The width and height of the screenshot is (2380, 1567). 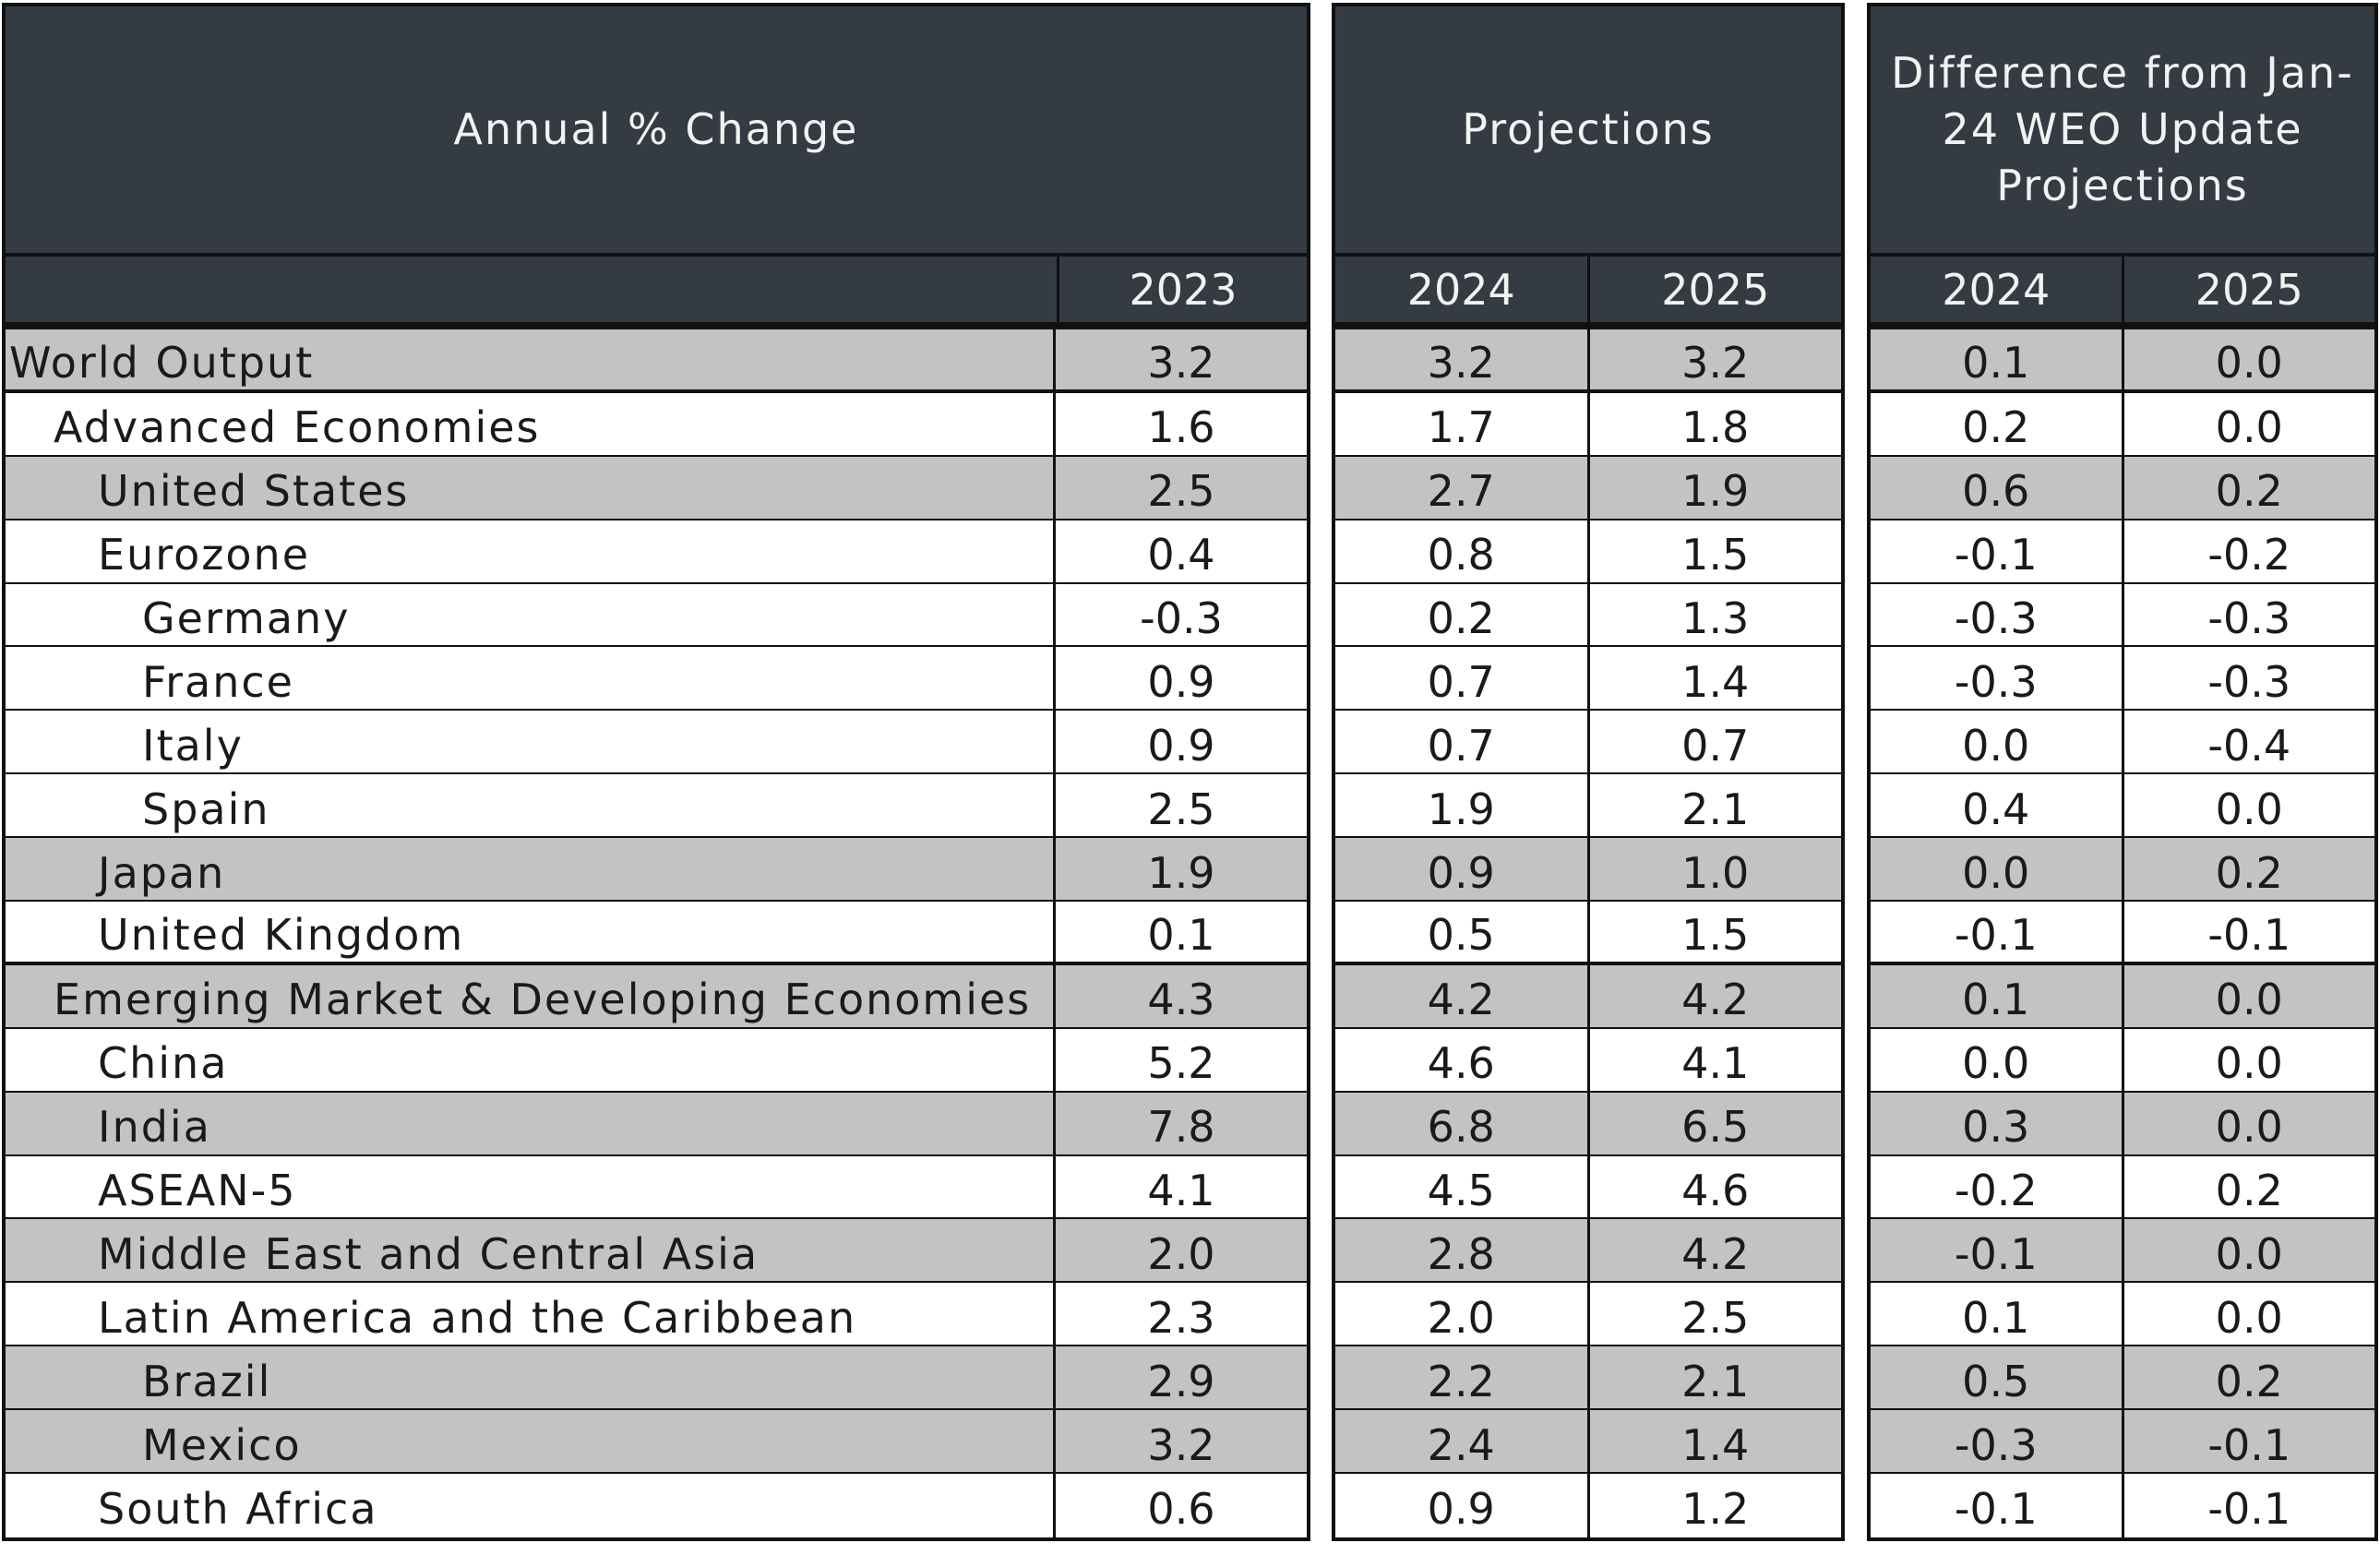 I want to click on projection-2025: 3.2, so click(x=1714, y=359).